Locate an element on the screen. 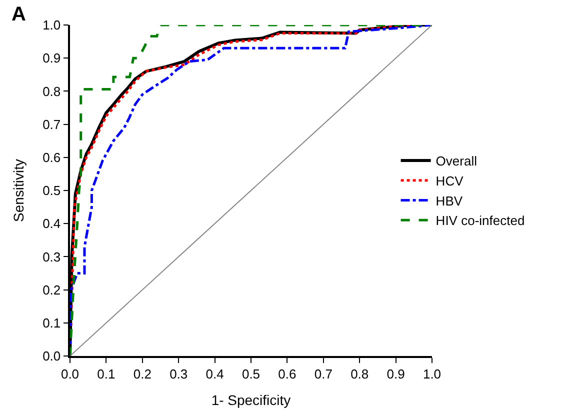 The width and height of the screenshot is (577, 418). x-tick-label: 1.0 is located at coordinates (432, 374).